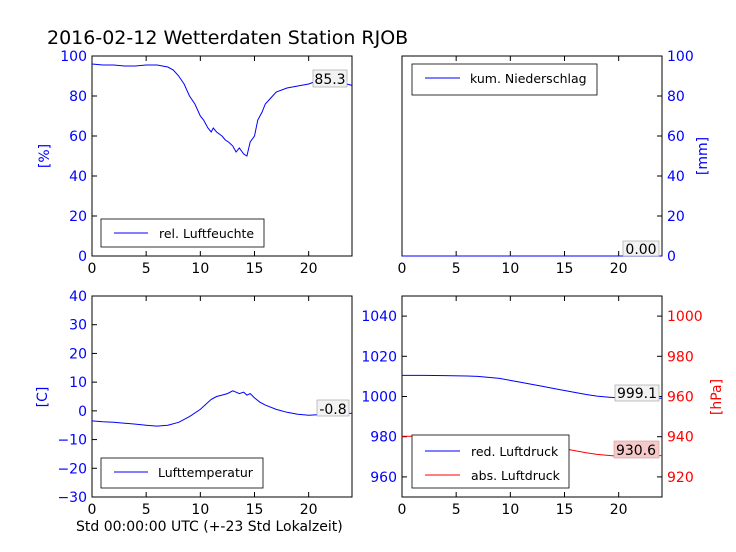  What do you see at coordinates (680, 398) in the screenshot?
I see `y-tick-right-label: 960` at bounding box center [680, 398].